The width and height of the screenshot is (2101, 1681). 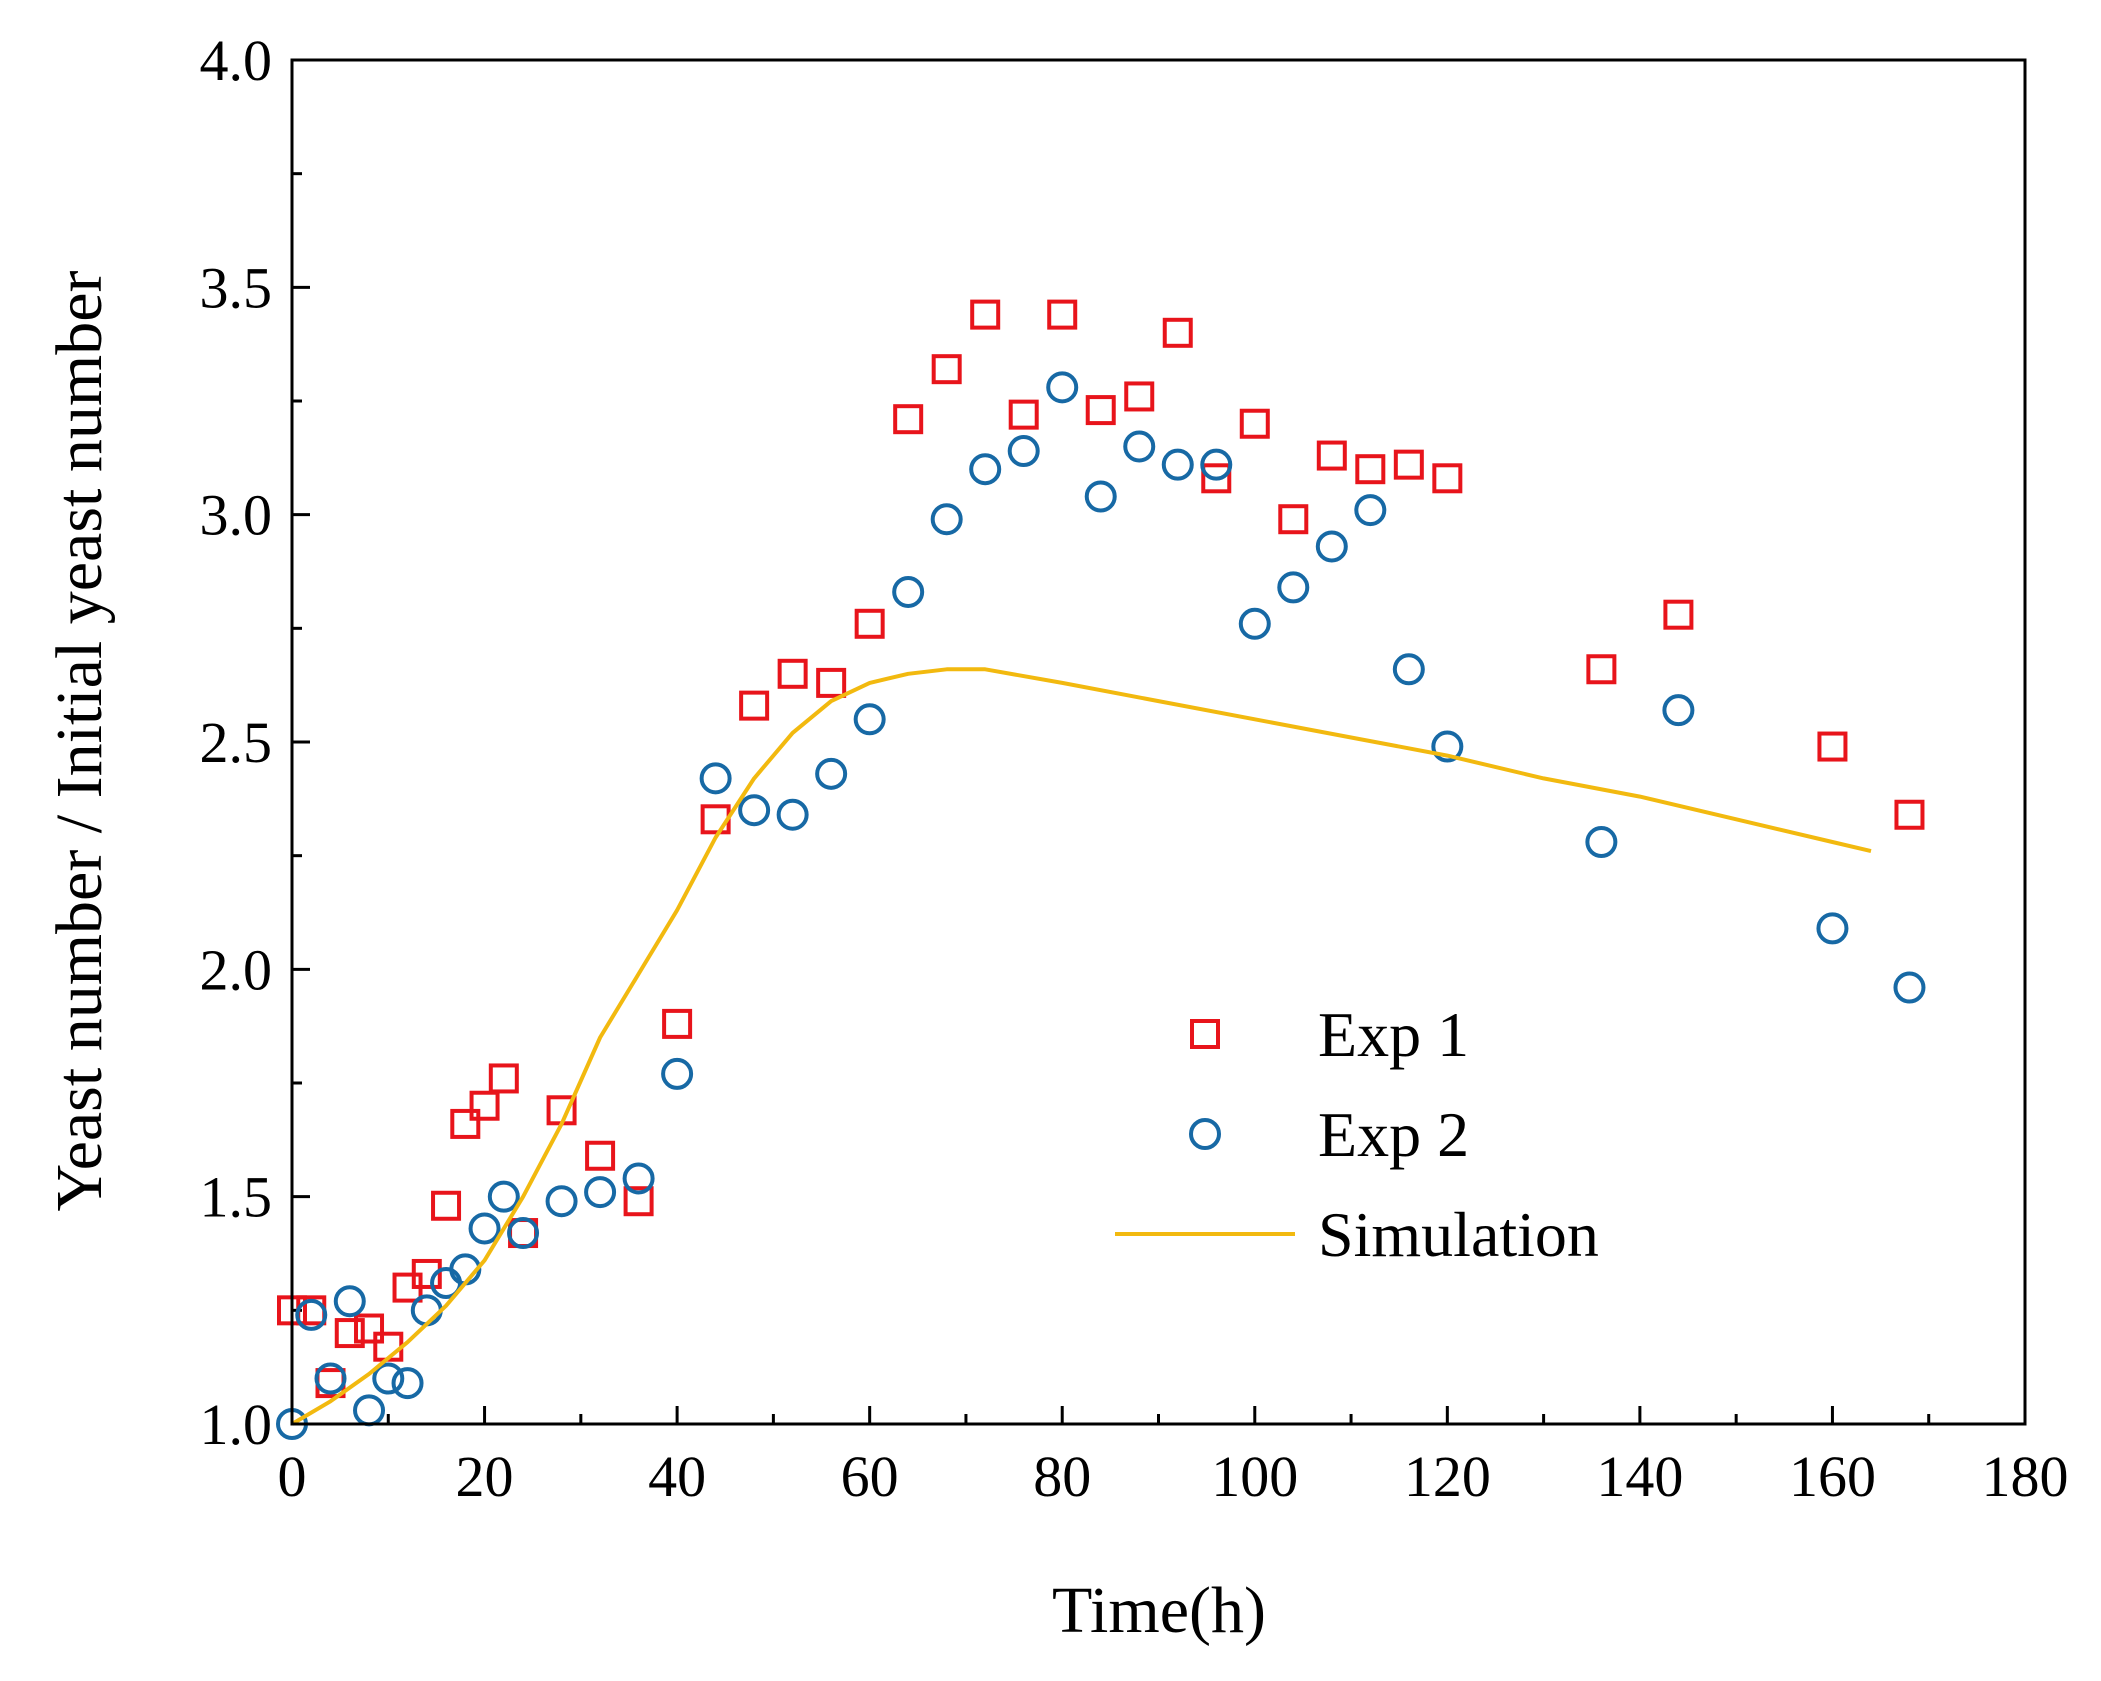 I want to click on x-tick-label: 100, so click(x=1254, y=1476).